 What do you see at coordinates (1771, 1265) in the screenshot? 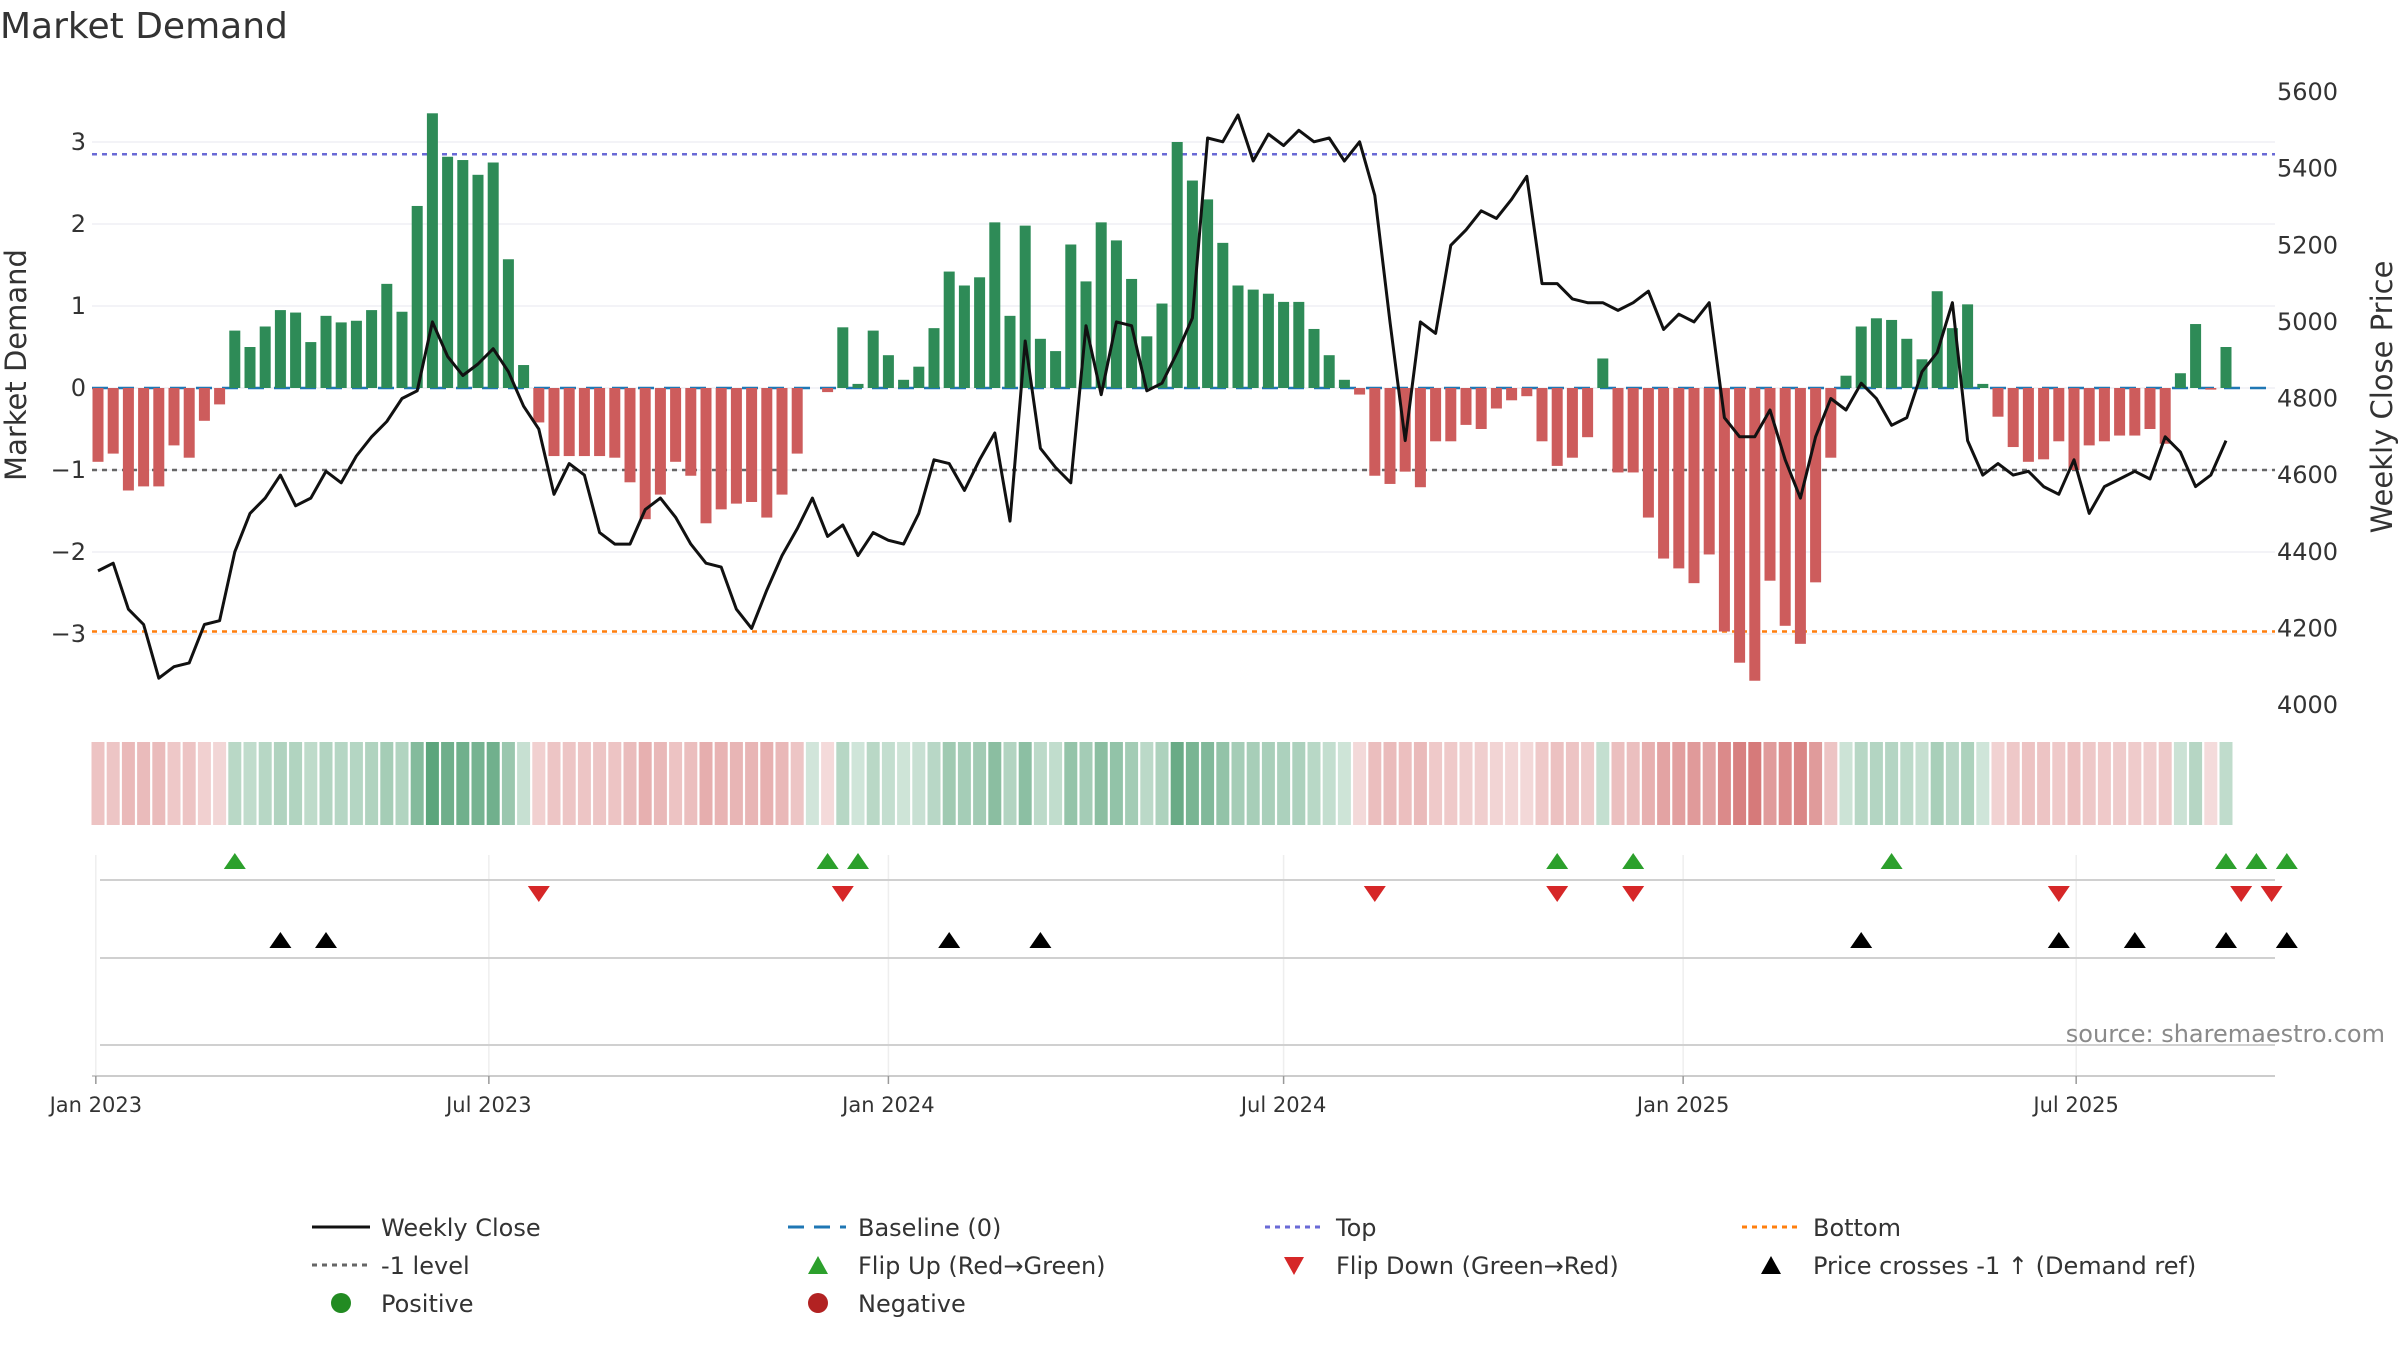
I see `price-cross-triangle-icon` at bounding box center [1771, 1265].